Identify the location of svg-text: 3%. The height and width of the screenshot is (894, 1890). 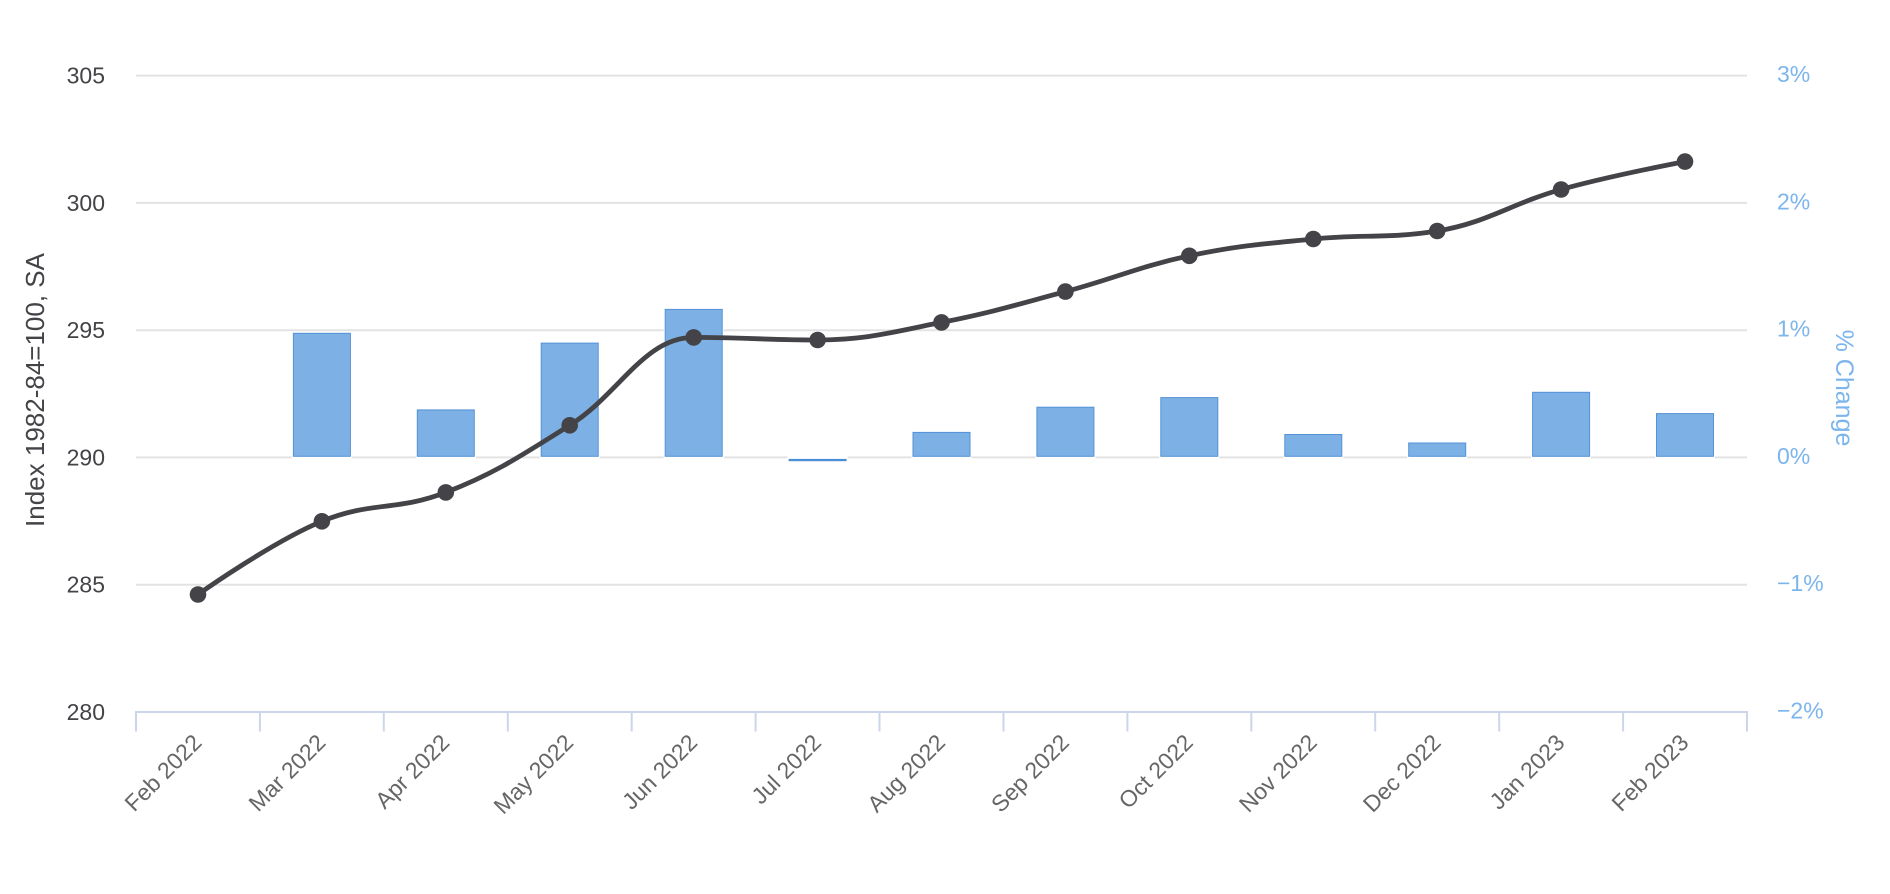
(1793, 74).